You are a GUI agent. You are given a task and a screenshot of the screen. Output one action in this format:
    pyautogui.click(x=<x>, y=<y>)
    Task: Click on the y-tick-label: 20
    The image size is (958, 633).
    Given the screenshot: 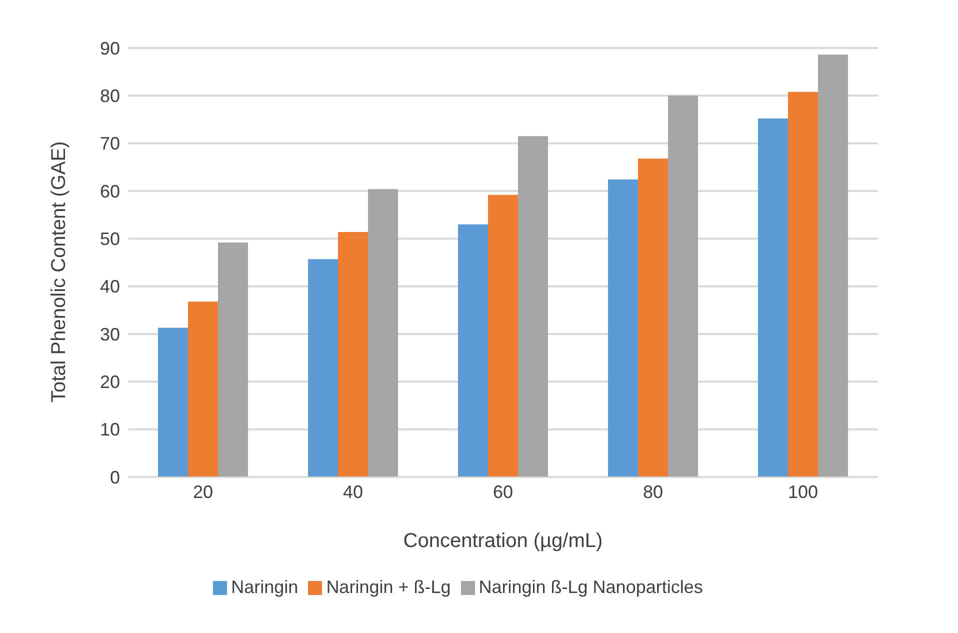 What is the action you would take?
    pyautogui.click(x=110, y=382)
    